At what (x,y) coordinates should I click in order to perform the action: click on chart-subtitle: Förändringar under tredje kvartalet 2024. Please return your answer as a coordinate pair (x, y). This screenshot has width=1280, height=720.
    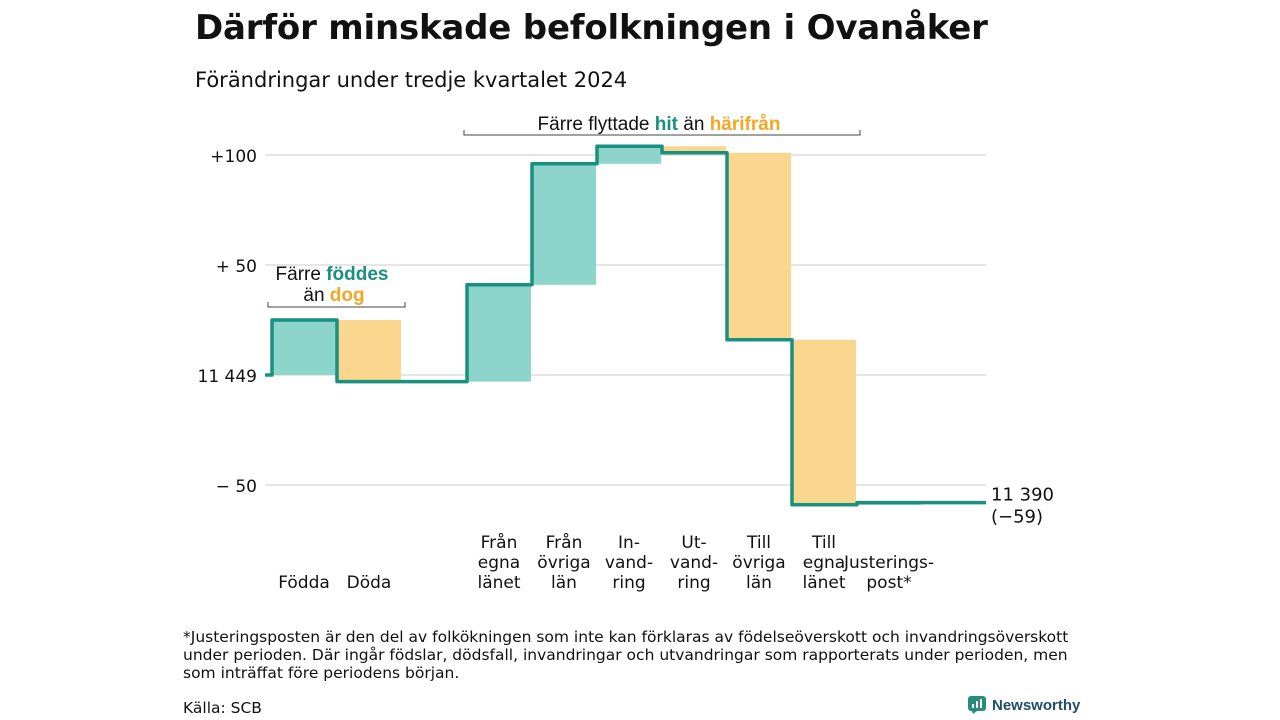
    Looking at the image, I should click on (411, 80).